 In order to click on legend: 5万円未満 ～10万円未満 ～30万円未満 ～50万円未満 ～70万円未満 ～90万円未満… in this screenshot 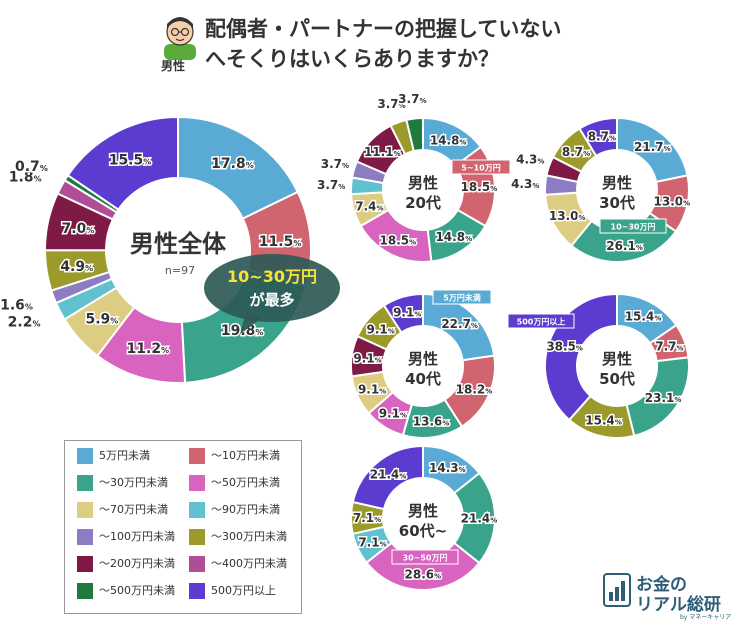, I will do `click(183, 527)`.